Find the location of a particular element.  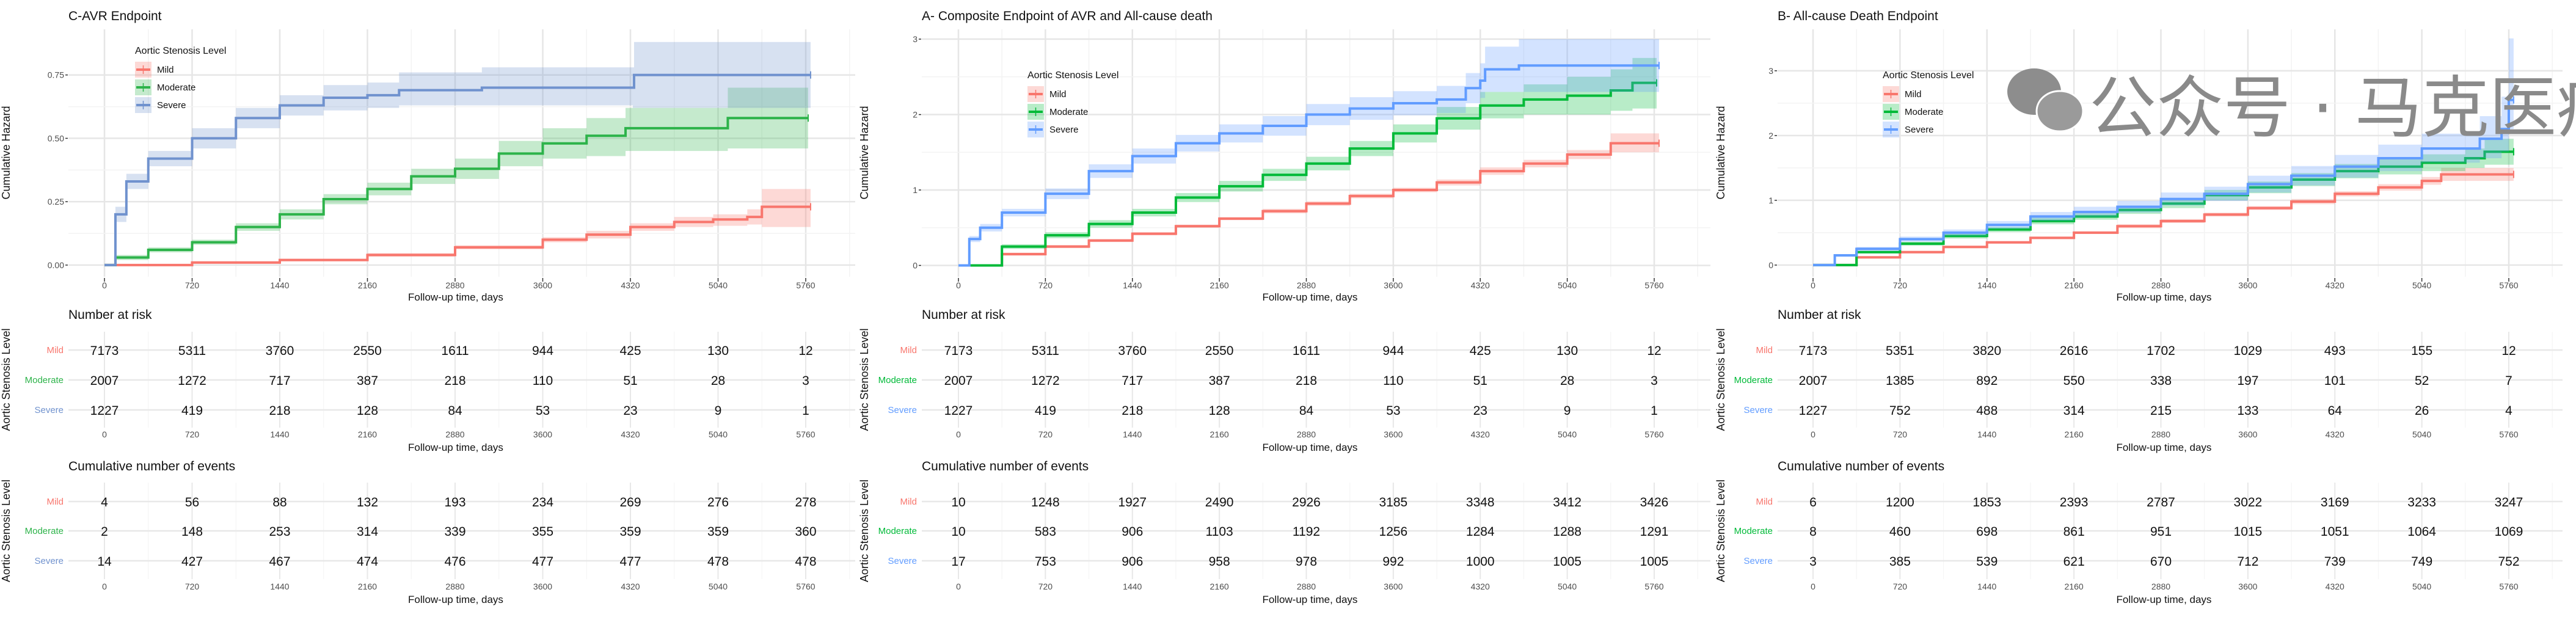

table-cell: 1611 is located at coordinates (455, 351).